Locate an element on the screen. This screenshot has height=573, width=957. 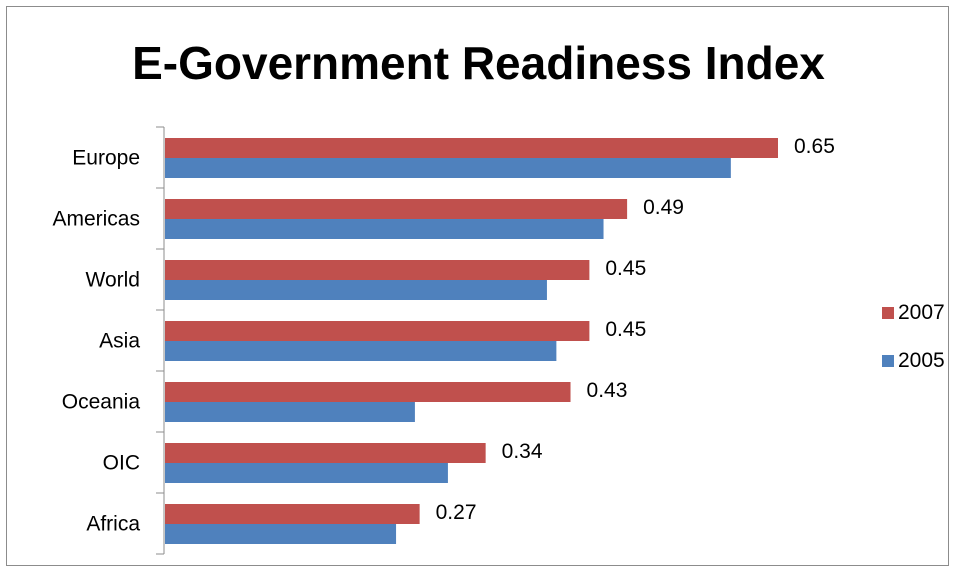
data-label: 0.49 is located at coordinates (663, 207).